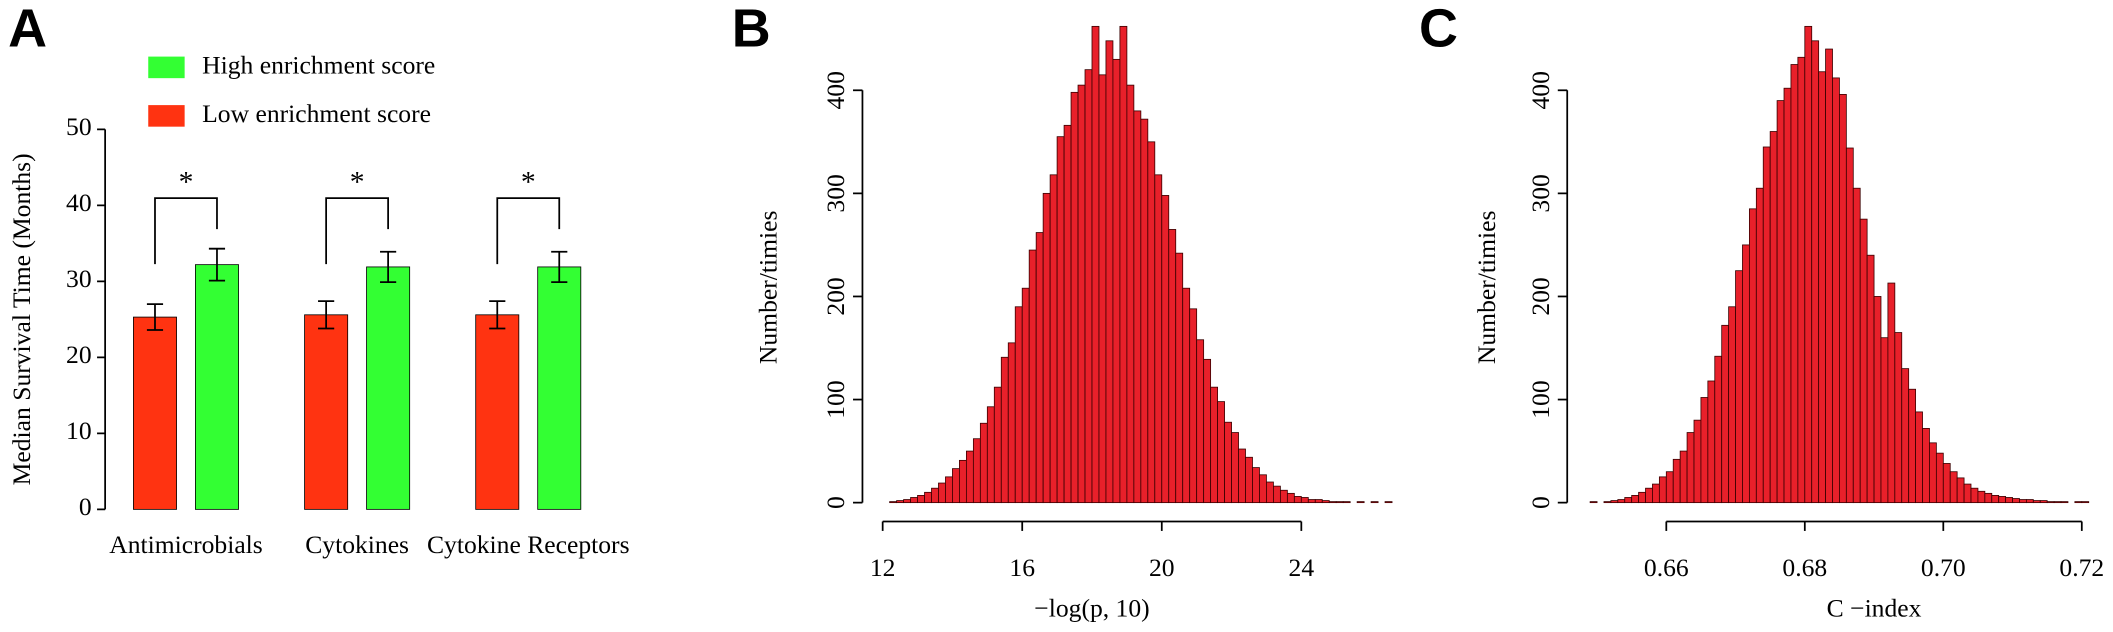 The width and height of the screenshot is (2113, 632). What do you see at coordinates (21, 319) in the screenshot?
I see `y-axis-label: Median Survival Time (Months)` at bounding box center [21, 319].